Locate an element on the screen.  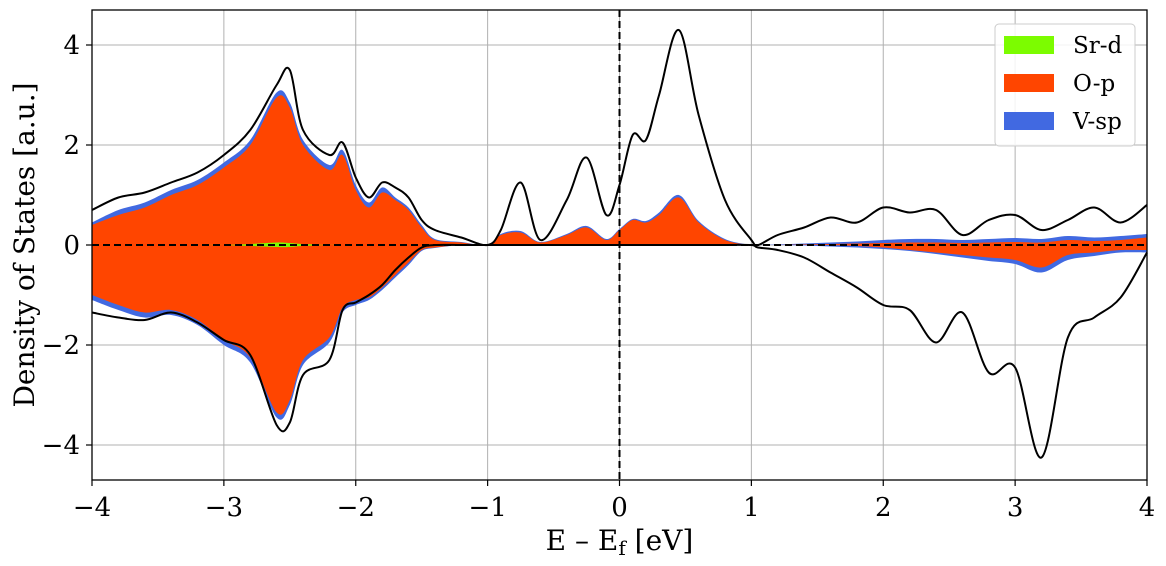
x-tick-label: 3 is located at coordinates (1015, 508).